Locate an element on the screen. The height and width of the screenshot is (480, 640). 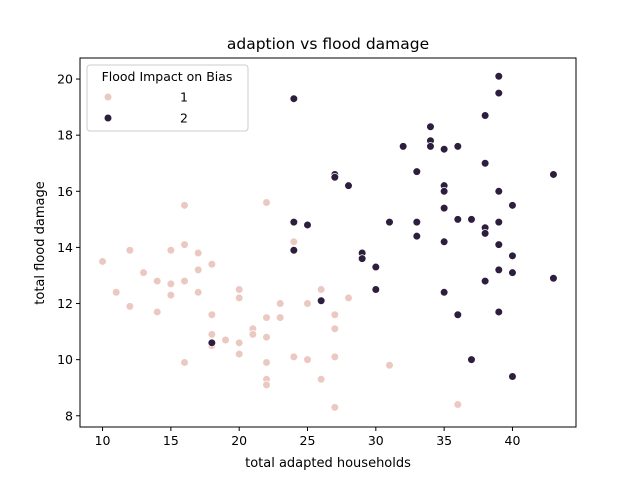
legend-box is located at coordinates (167, 98).